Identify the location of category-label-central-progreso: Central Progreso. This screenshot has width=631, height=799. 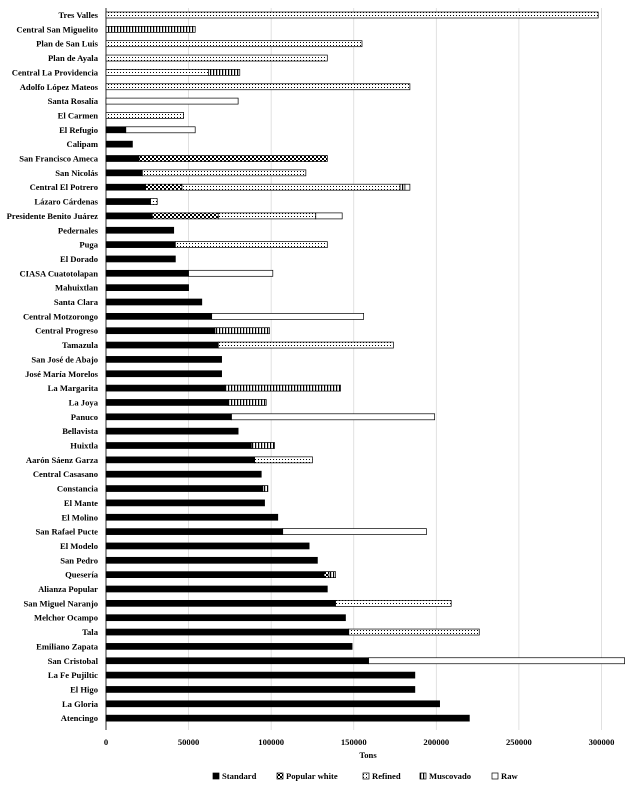
(66, 331).